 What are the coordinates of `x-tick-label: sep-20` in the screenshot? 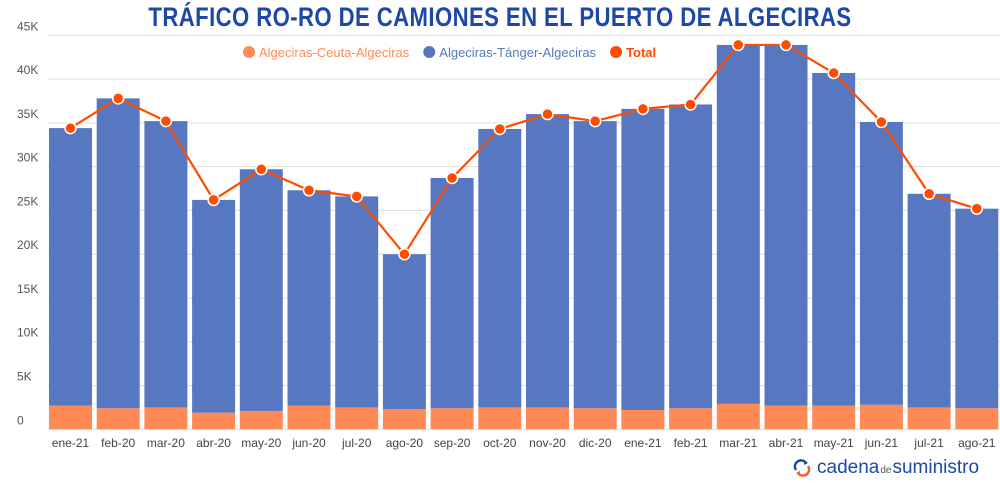 It's located at (452, 443).